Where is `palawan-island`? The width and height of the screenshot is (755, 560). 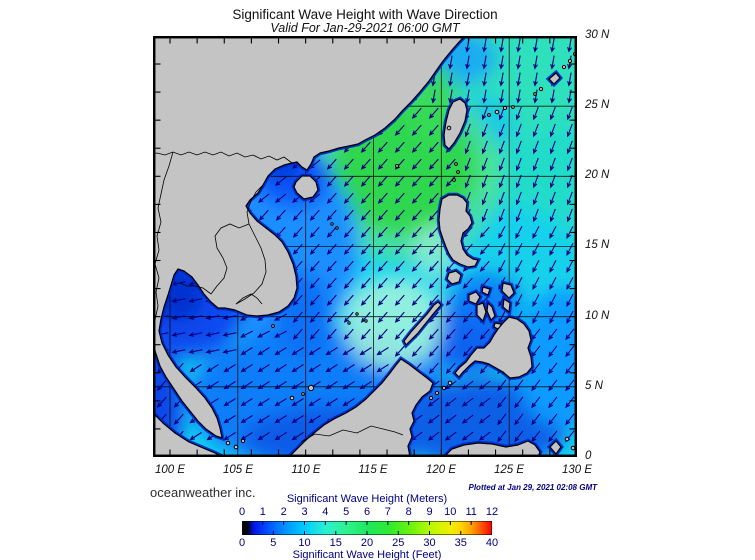 palawan-island is located at coordinates (422, 323).